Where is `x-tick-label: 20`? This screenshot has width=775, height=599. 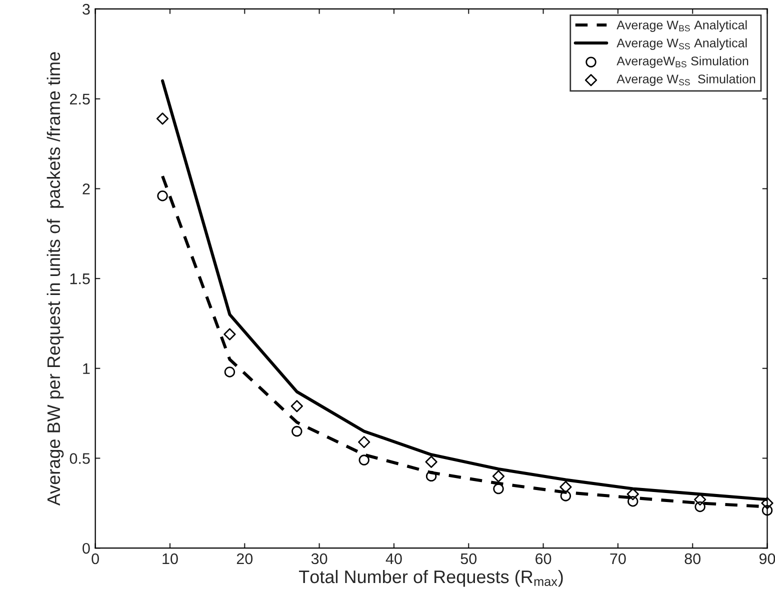 x-tick-label: 20 is located at coordinates (244, 558).